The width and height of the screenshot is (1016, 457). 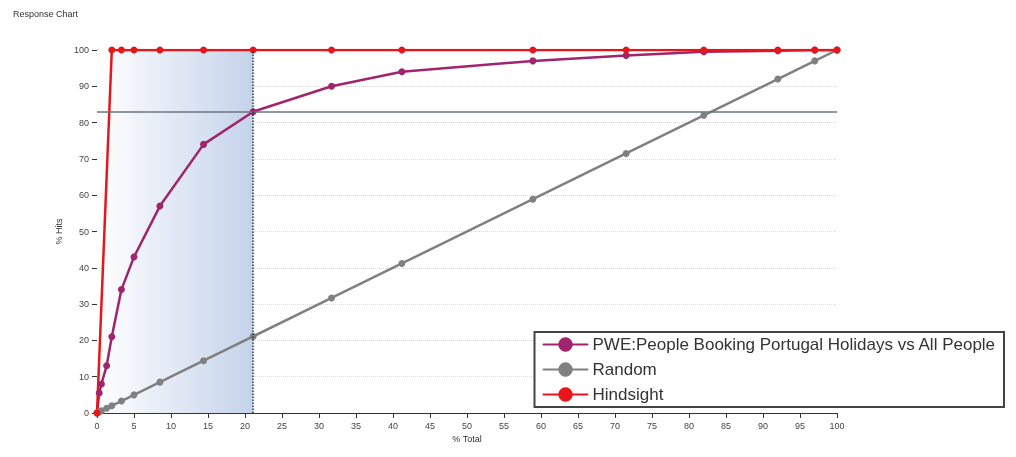 I want to click on legend-label: Hindsight, so click(x=628, y=394).